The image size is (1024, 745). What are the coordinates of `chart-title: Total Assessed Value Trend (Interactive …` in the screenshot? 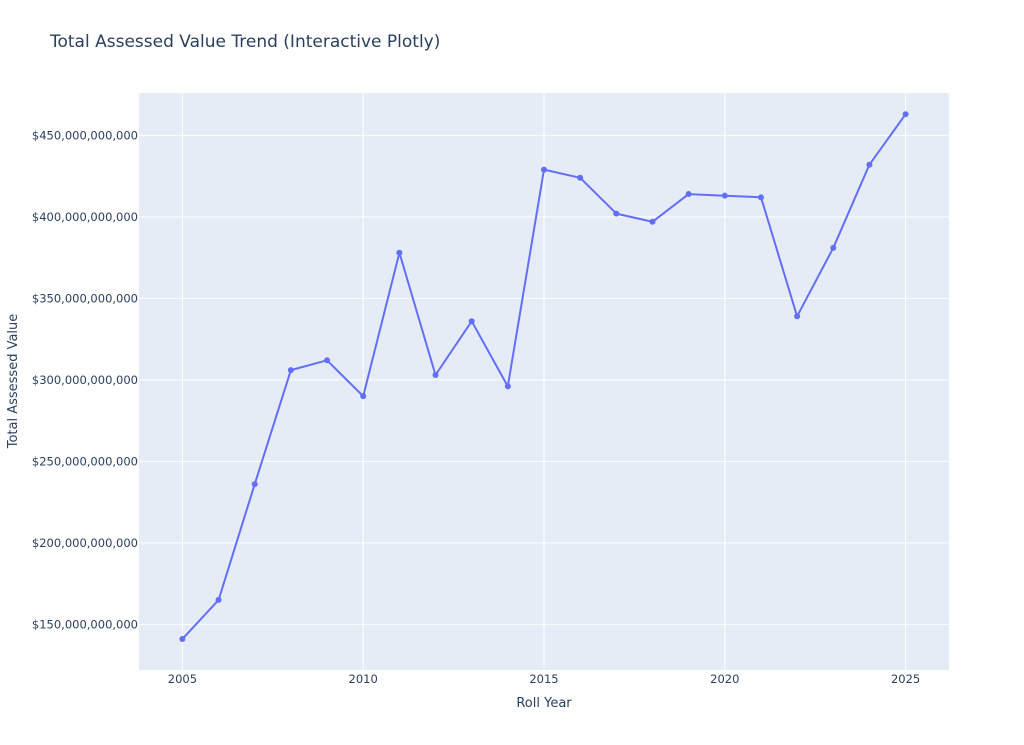 It's located at (244, 42).